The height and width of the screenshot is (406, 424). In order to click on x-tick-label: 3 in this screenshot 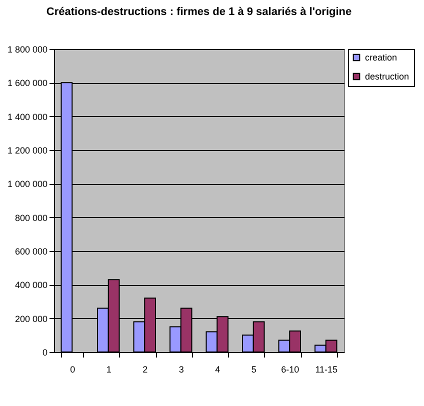, I will do `click(181, 369)`.